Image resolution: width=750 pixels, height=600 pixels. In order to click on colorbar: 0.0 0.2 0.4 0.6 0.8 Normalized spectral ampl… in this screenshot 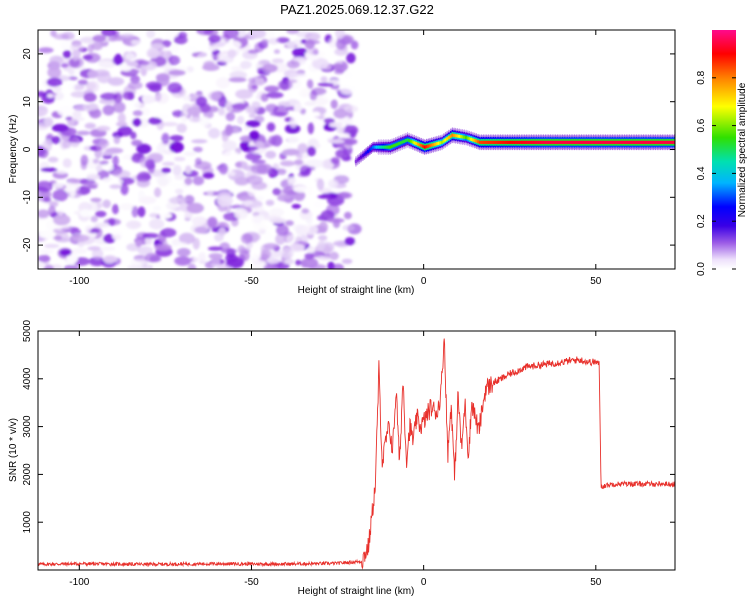, I will do `click(722, 153)`.